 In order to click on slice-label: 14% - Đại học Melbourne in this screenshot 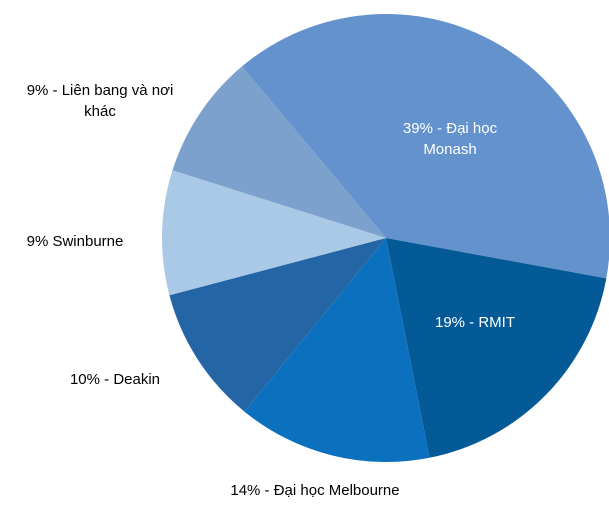, I will do `click(315, 490)`.